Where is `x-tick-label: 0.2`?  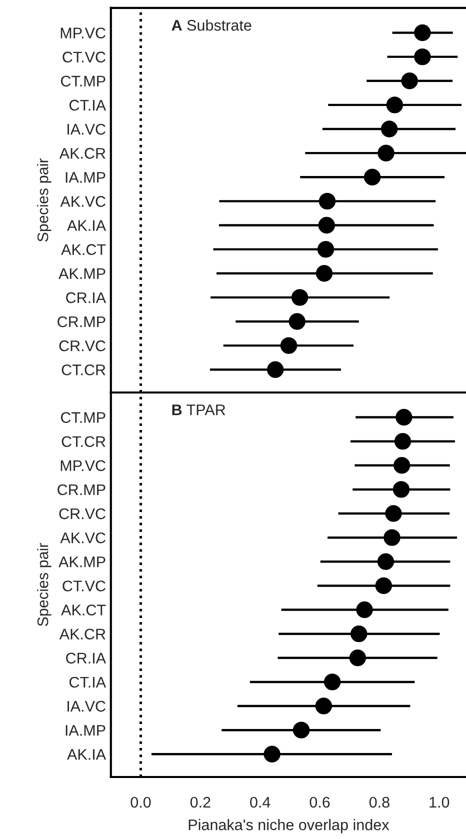 x-tick-label: 0.2 is located at coordinates (200, 802).